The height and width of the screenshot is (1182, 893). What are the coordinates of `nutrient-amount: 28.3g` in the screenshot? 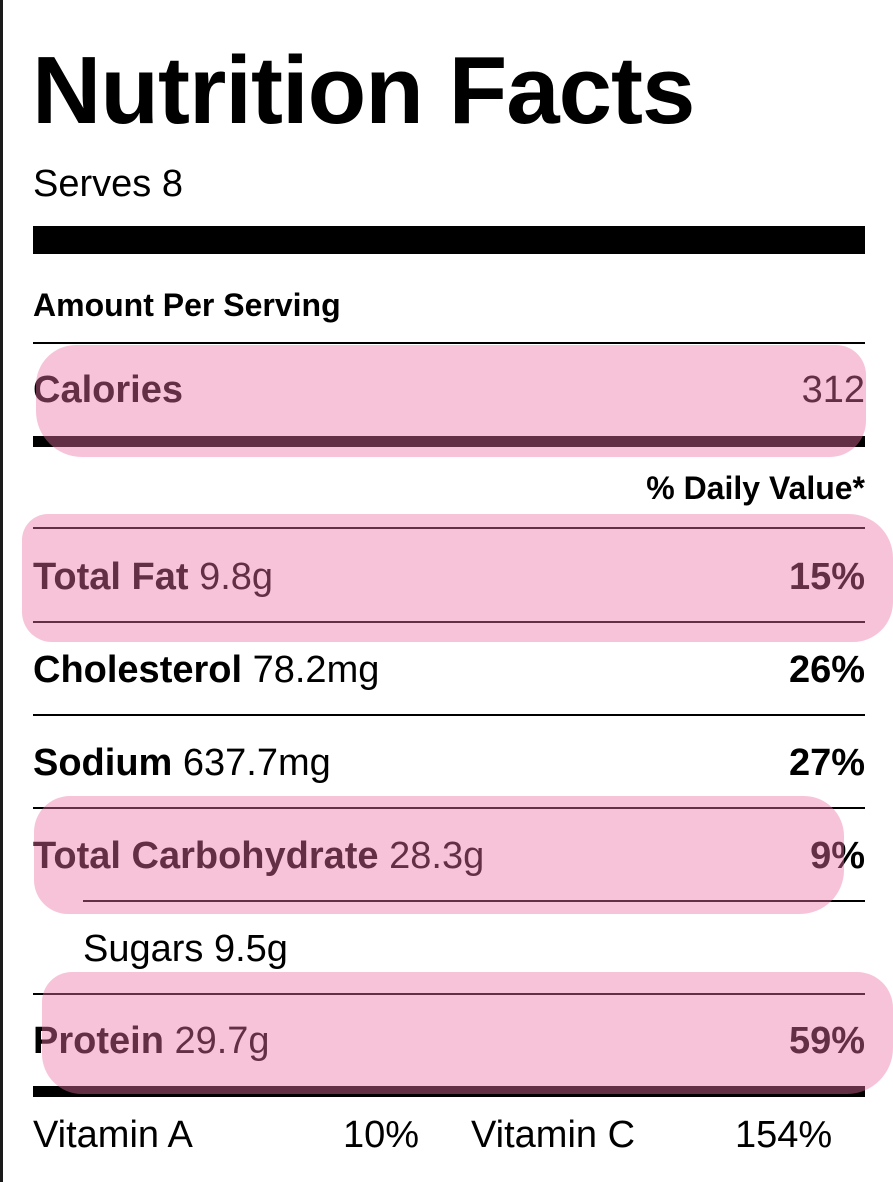 It's located at (437, 856).